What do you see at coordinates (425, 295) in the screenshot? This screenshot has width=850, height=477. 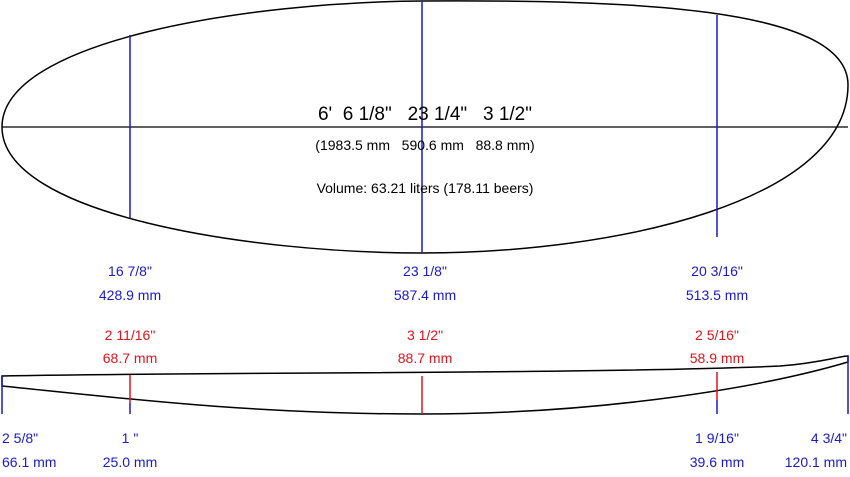 I see `width-metric: 587.4 mm` at bounding box center [425, 295].